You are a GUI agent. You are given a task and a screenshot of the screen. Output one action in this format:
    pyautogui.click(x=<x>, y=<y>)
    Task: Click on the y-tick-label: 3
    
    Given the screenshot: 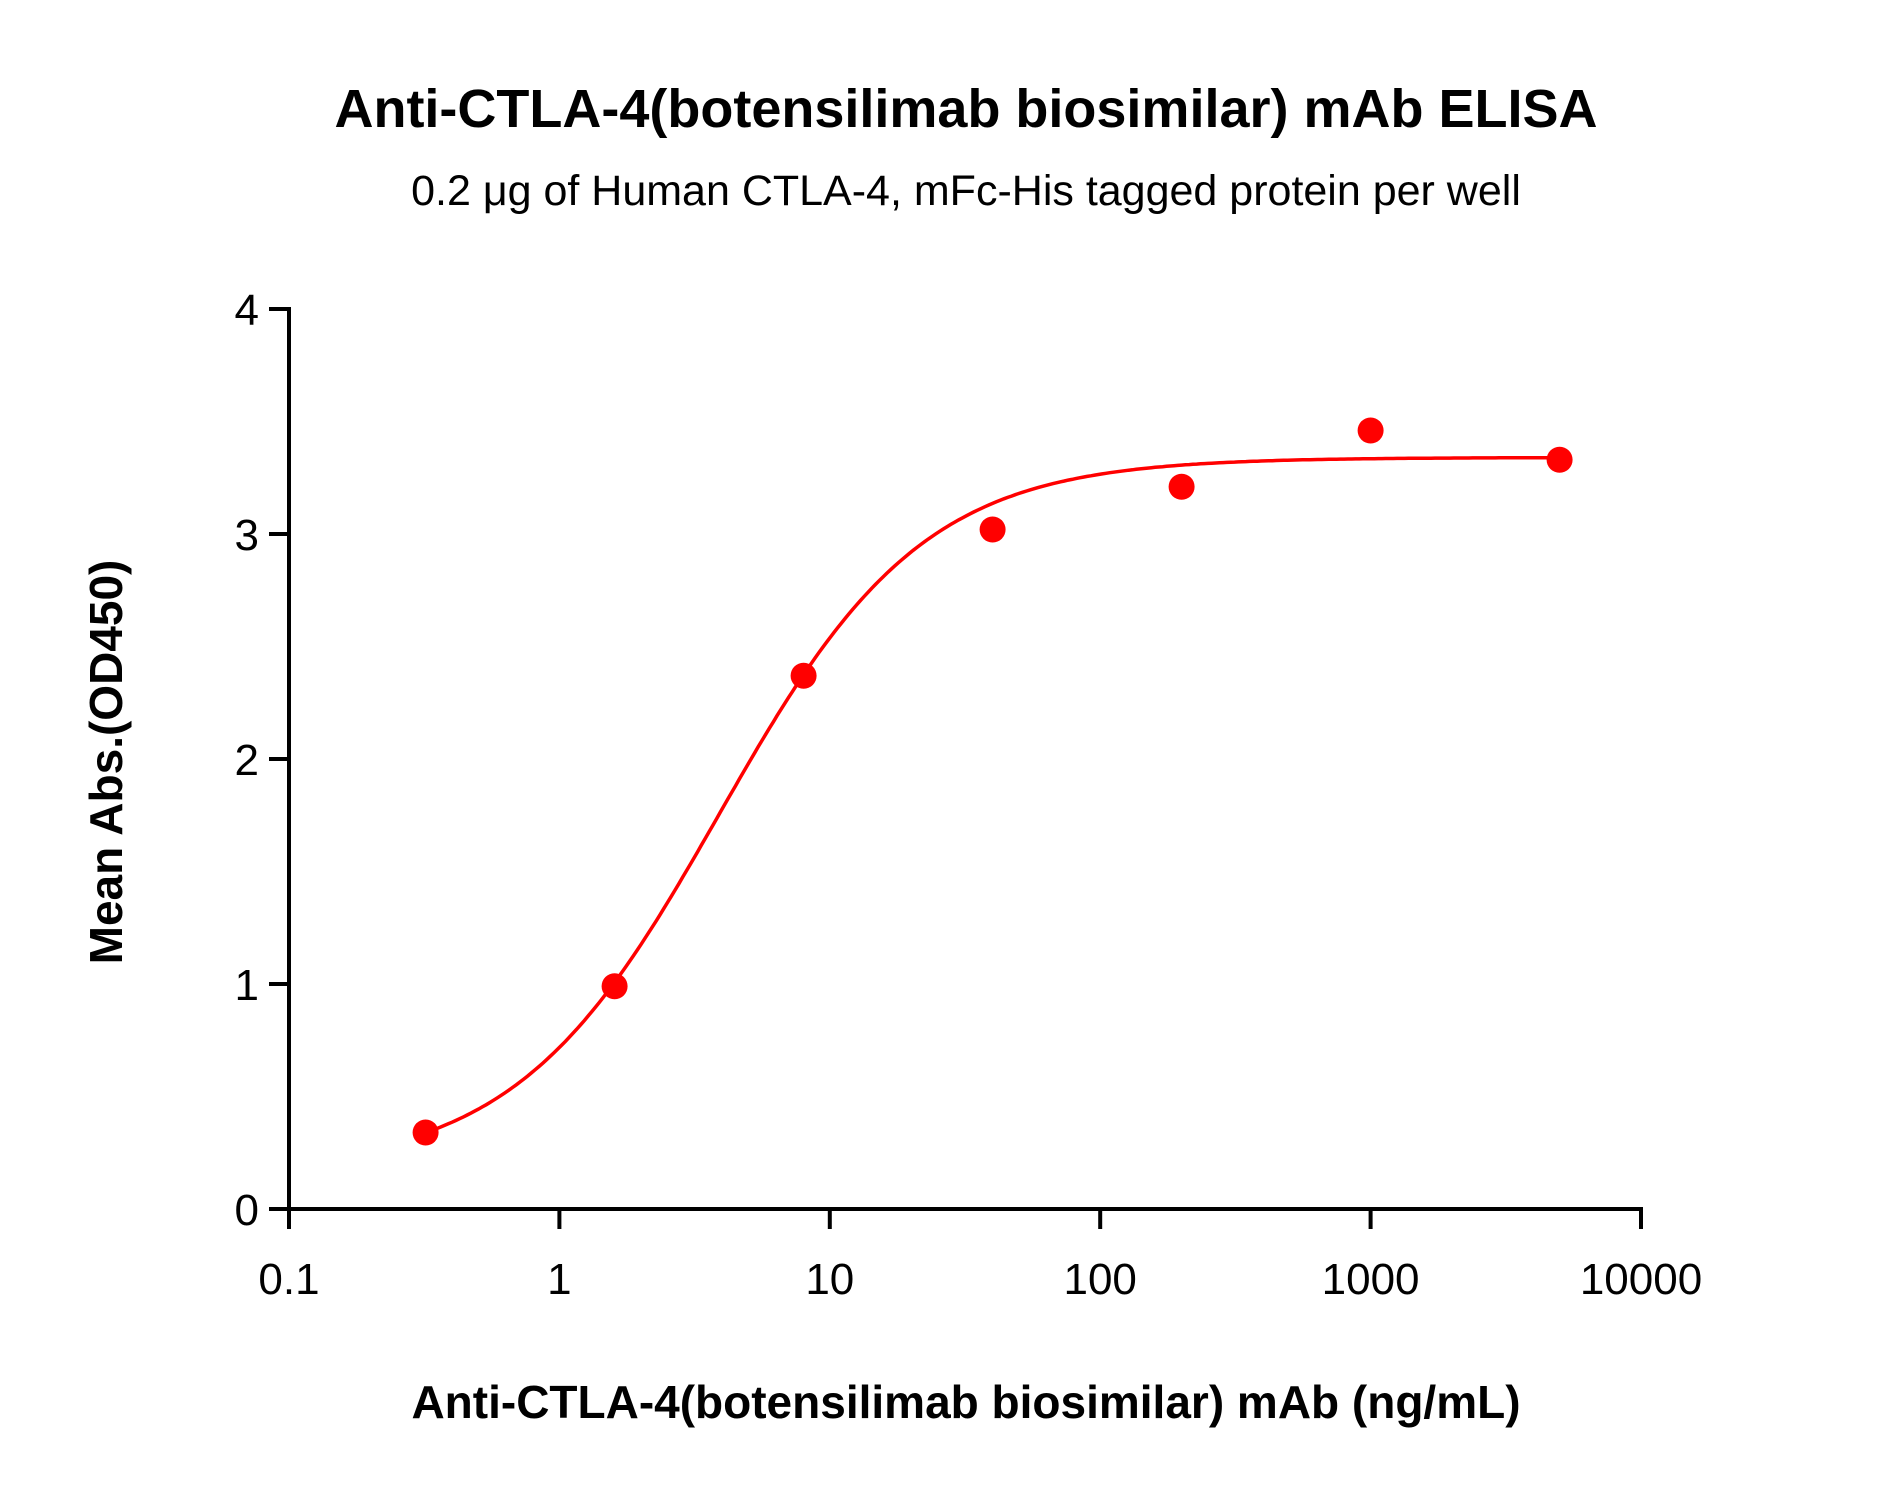 What is the action you would take?
    pyautogui.click(x=247, y=535)
    